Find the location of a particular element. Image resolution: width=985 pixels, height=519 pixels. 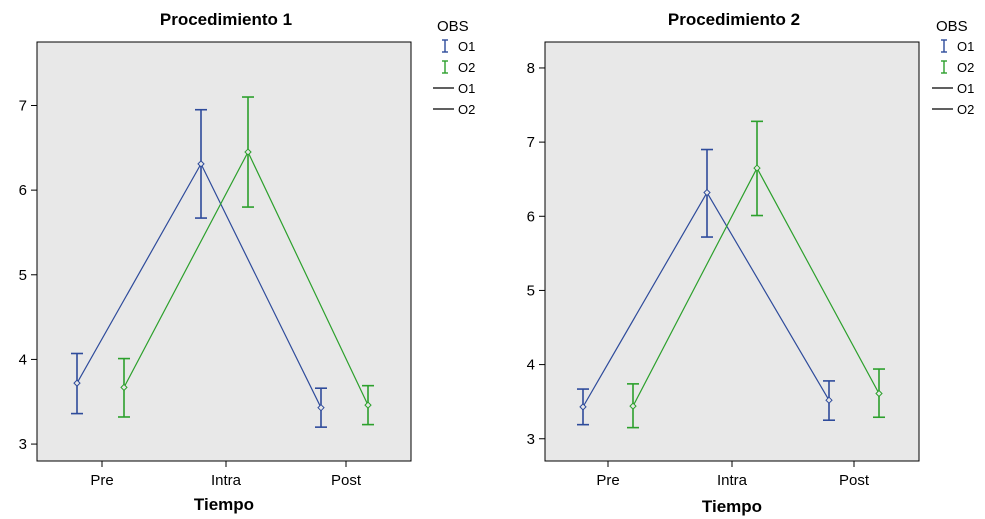

y-tick-label: 8 is located at coordinates (531, 68).